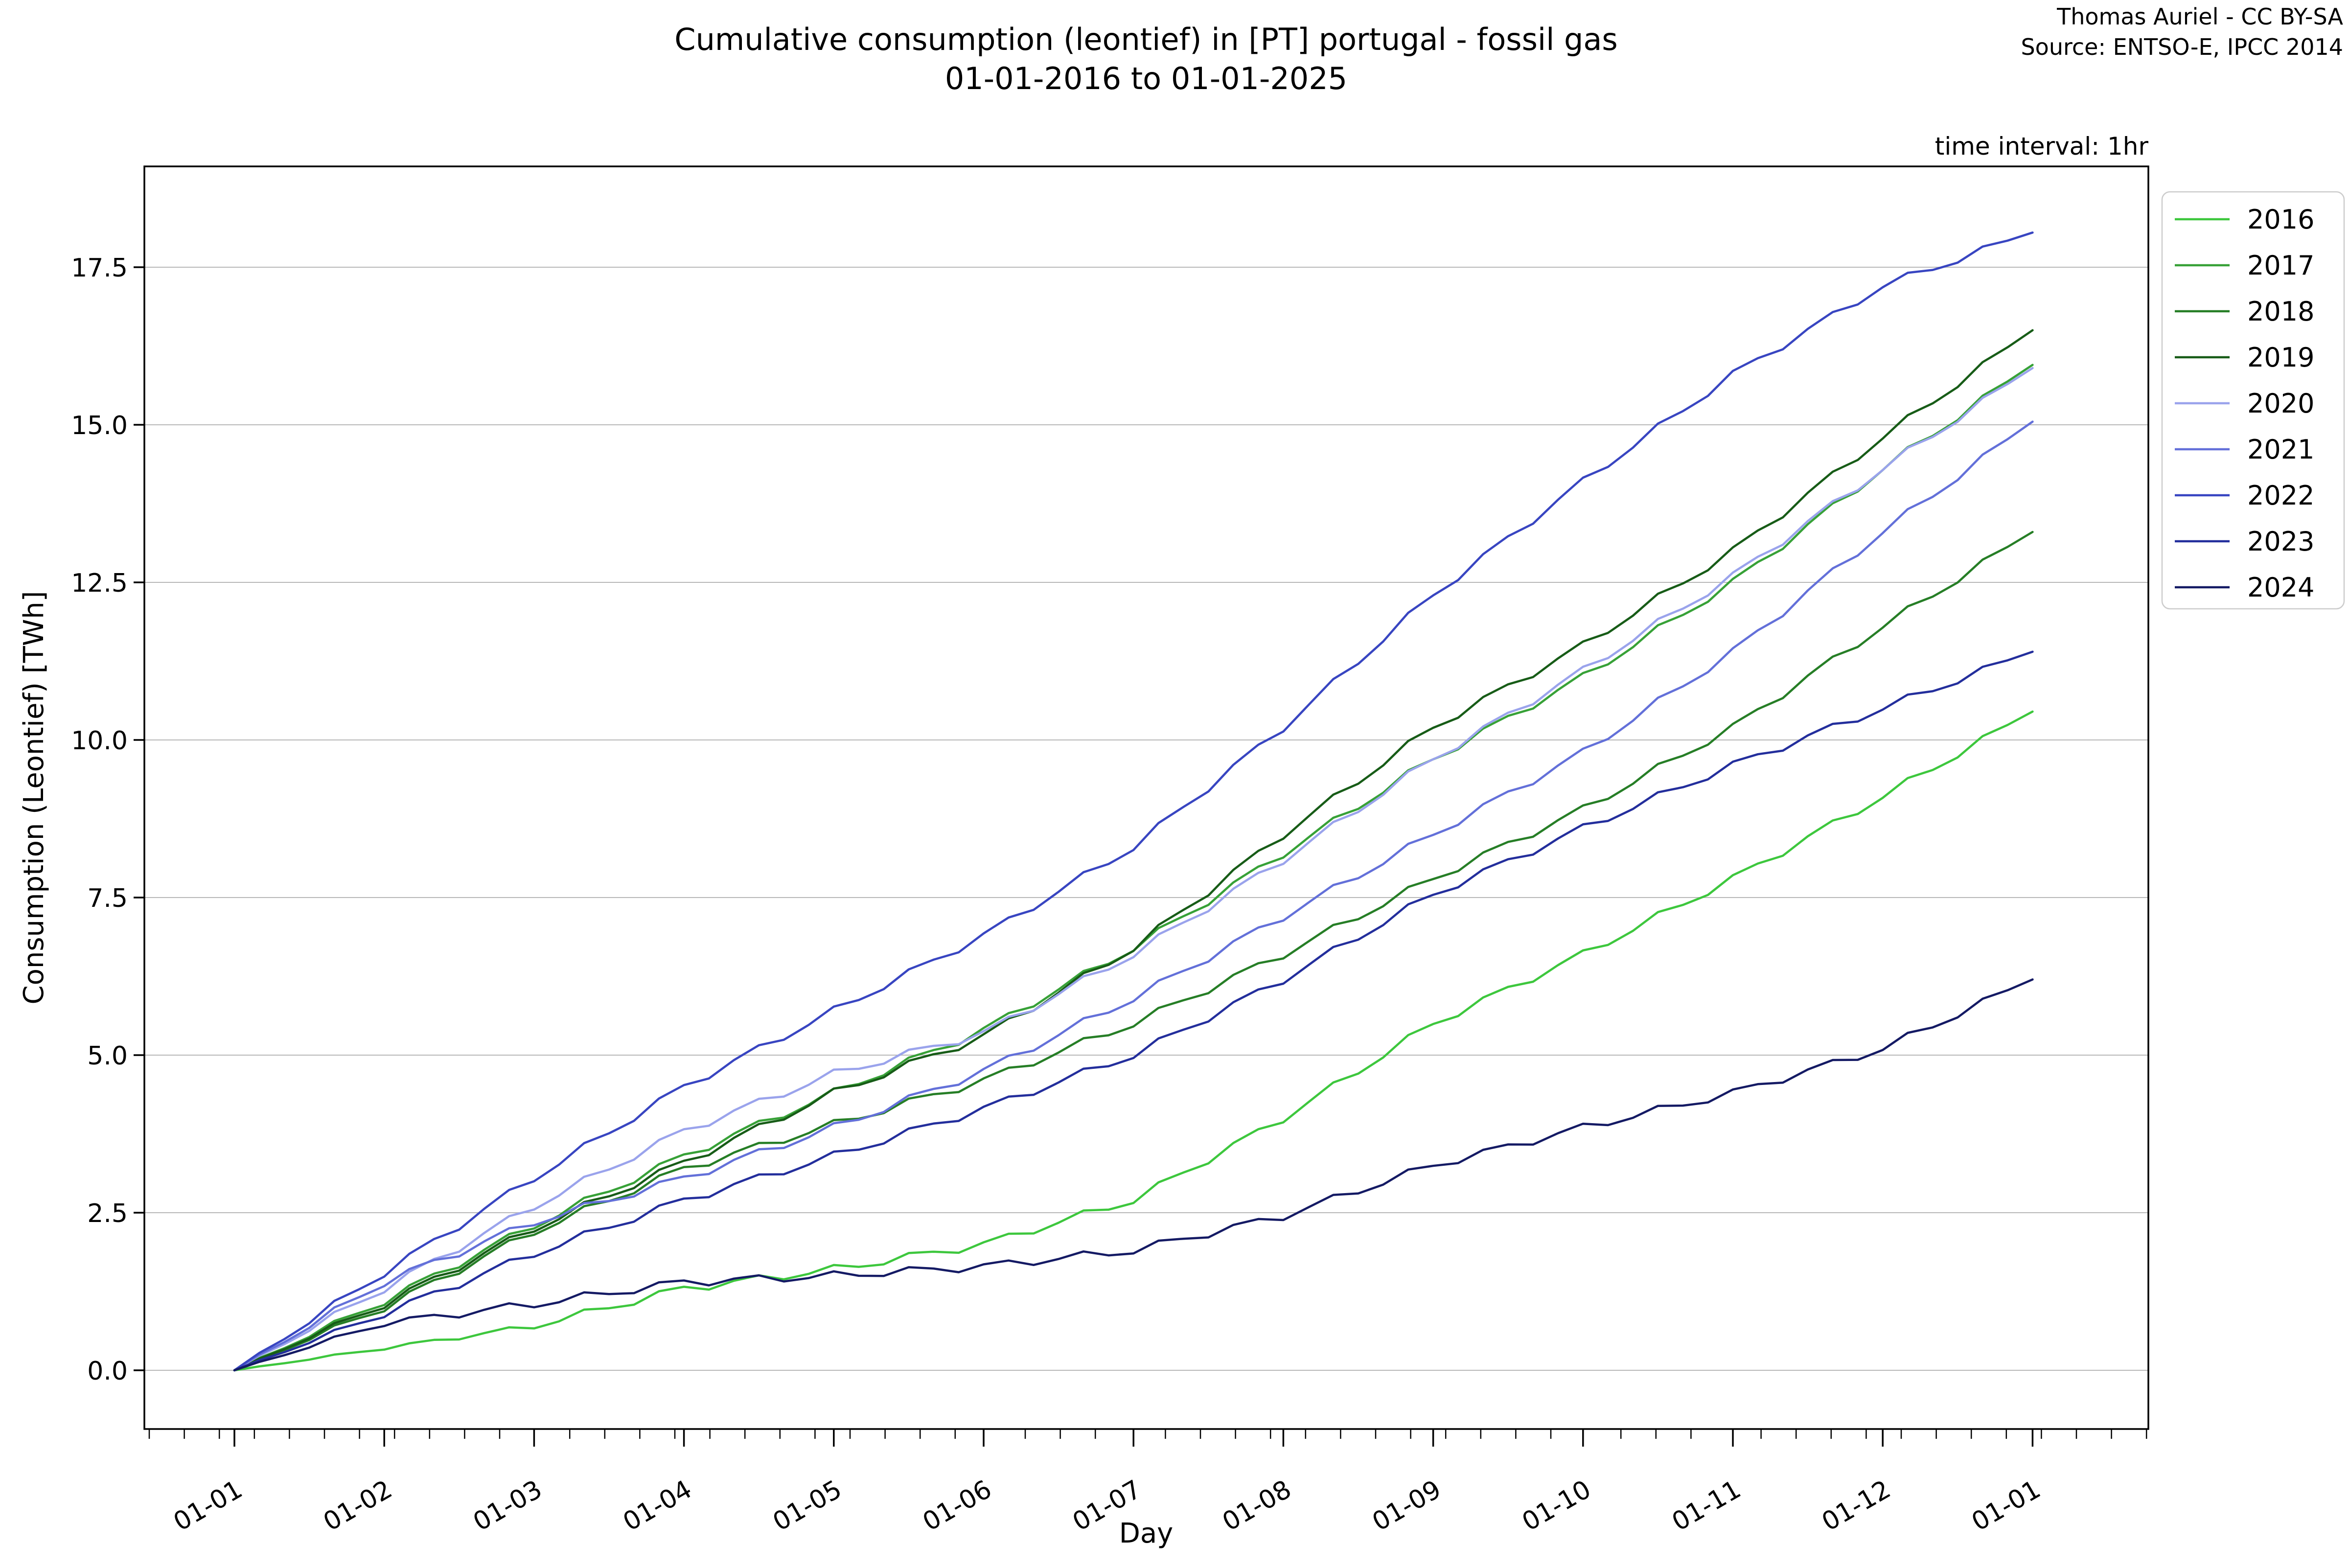  Describe the element at coordinates (508, 1506) in the screenshot. I see `x-tick-label: 01-03` at that location.